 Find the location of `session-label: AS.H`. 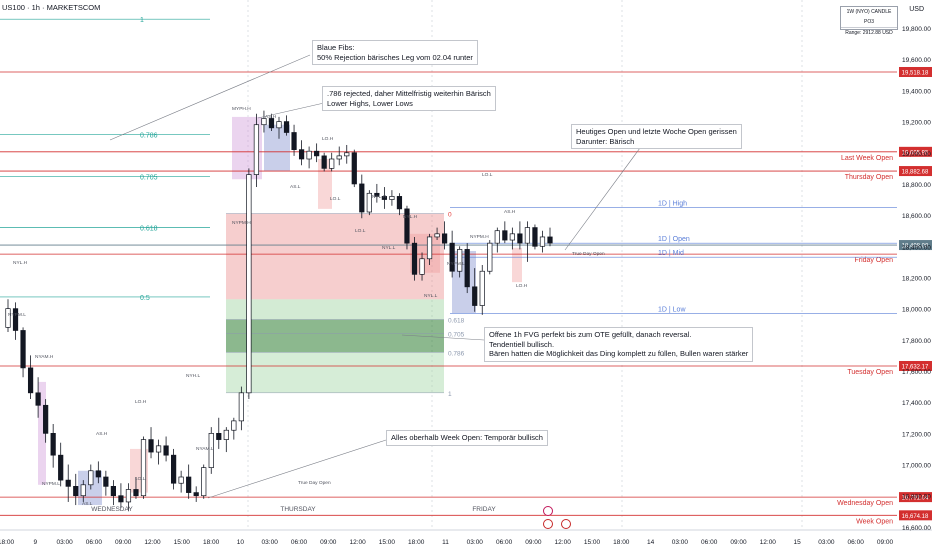

session-label: AS.H is located at coordinates (510, 212).